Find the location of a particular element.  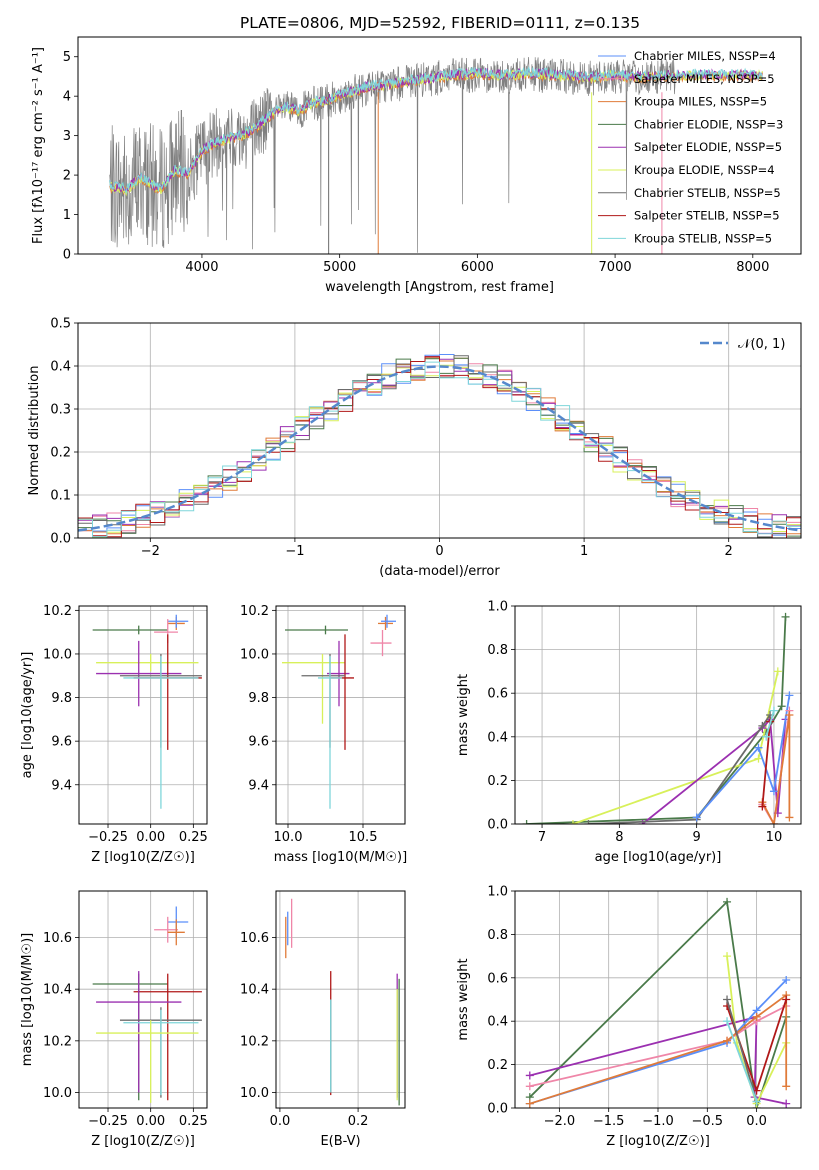

y-axis-label: mass [log10(M/M☉)] is located at coordinates (27, 999).